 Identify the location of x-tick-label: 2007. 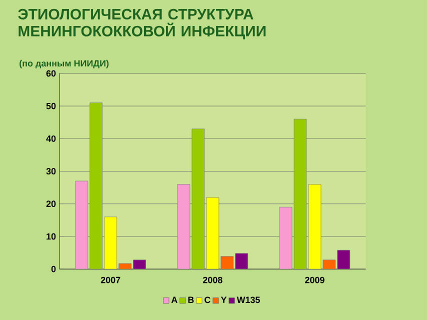
(110, 280).